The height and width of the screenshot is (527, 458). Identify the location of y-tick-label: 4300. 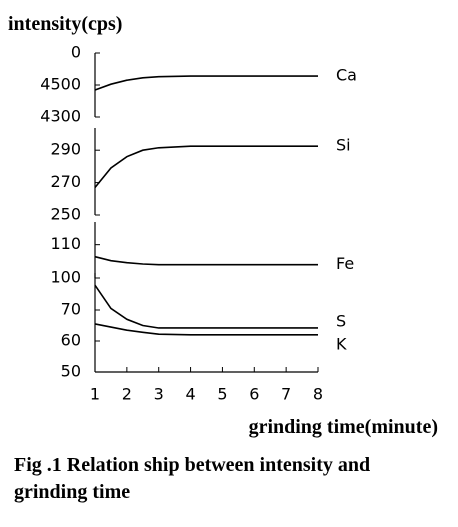
(60, 116).